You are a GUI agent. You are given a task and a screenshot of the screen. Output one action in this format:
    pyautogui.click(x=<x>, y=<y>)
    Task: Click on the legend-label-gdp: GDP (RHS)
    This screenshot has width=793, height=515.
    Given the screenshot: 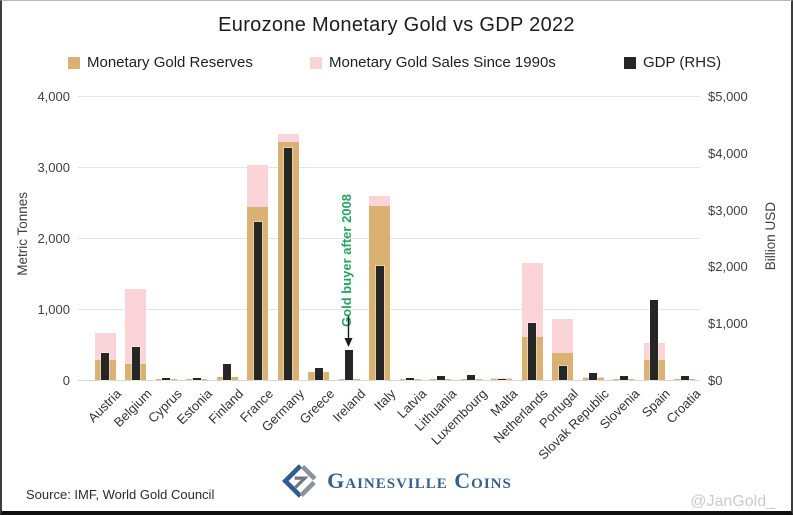 What is the action you would take?
    pyautogui.click(x=682, y=62)
    